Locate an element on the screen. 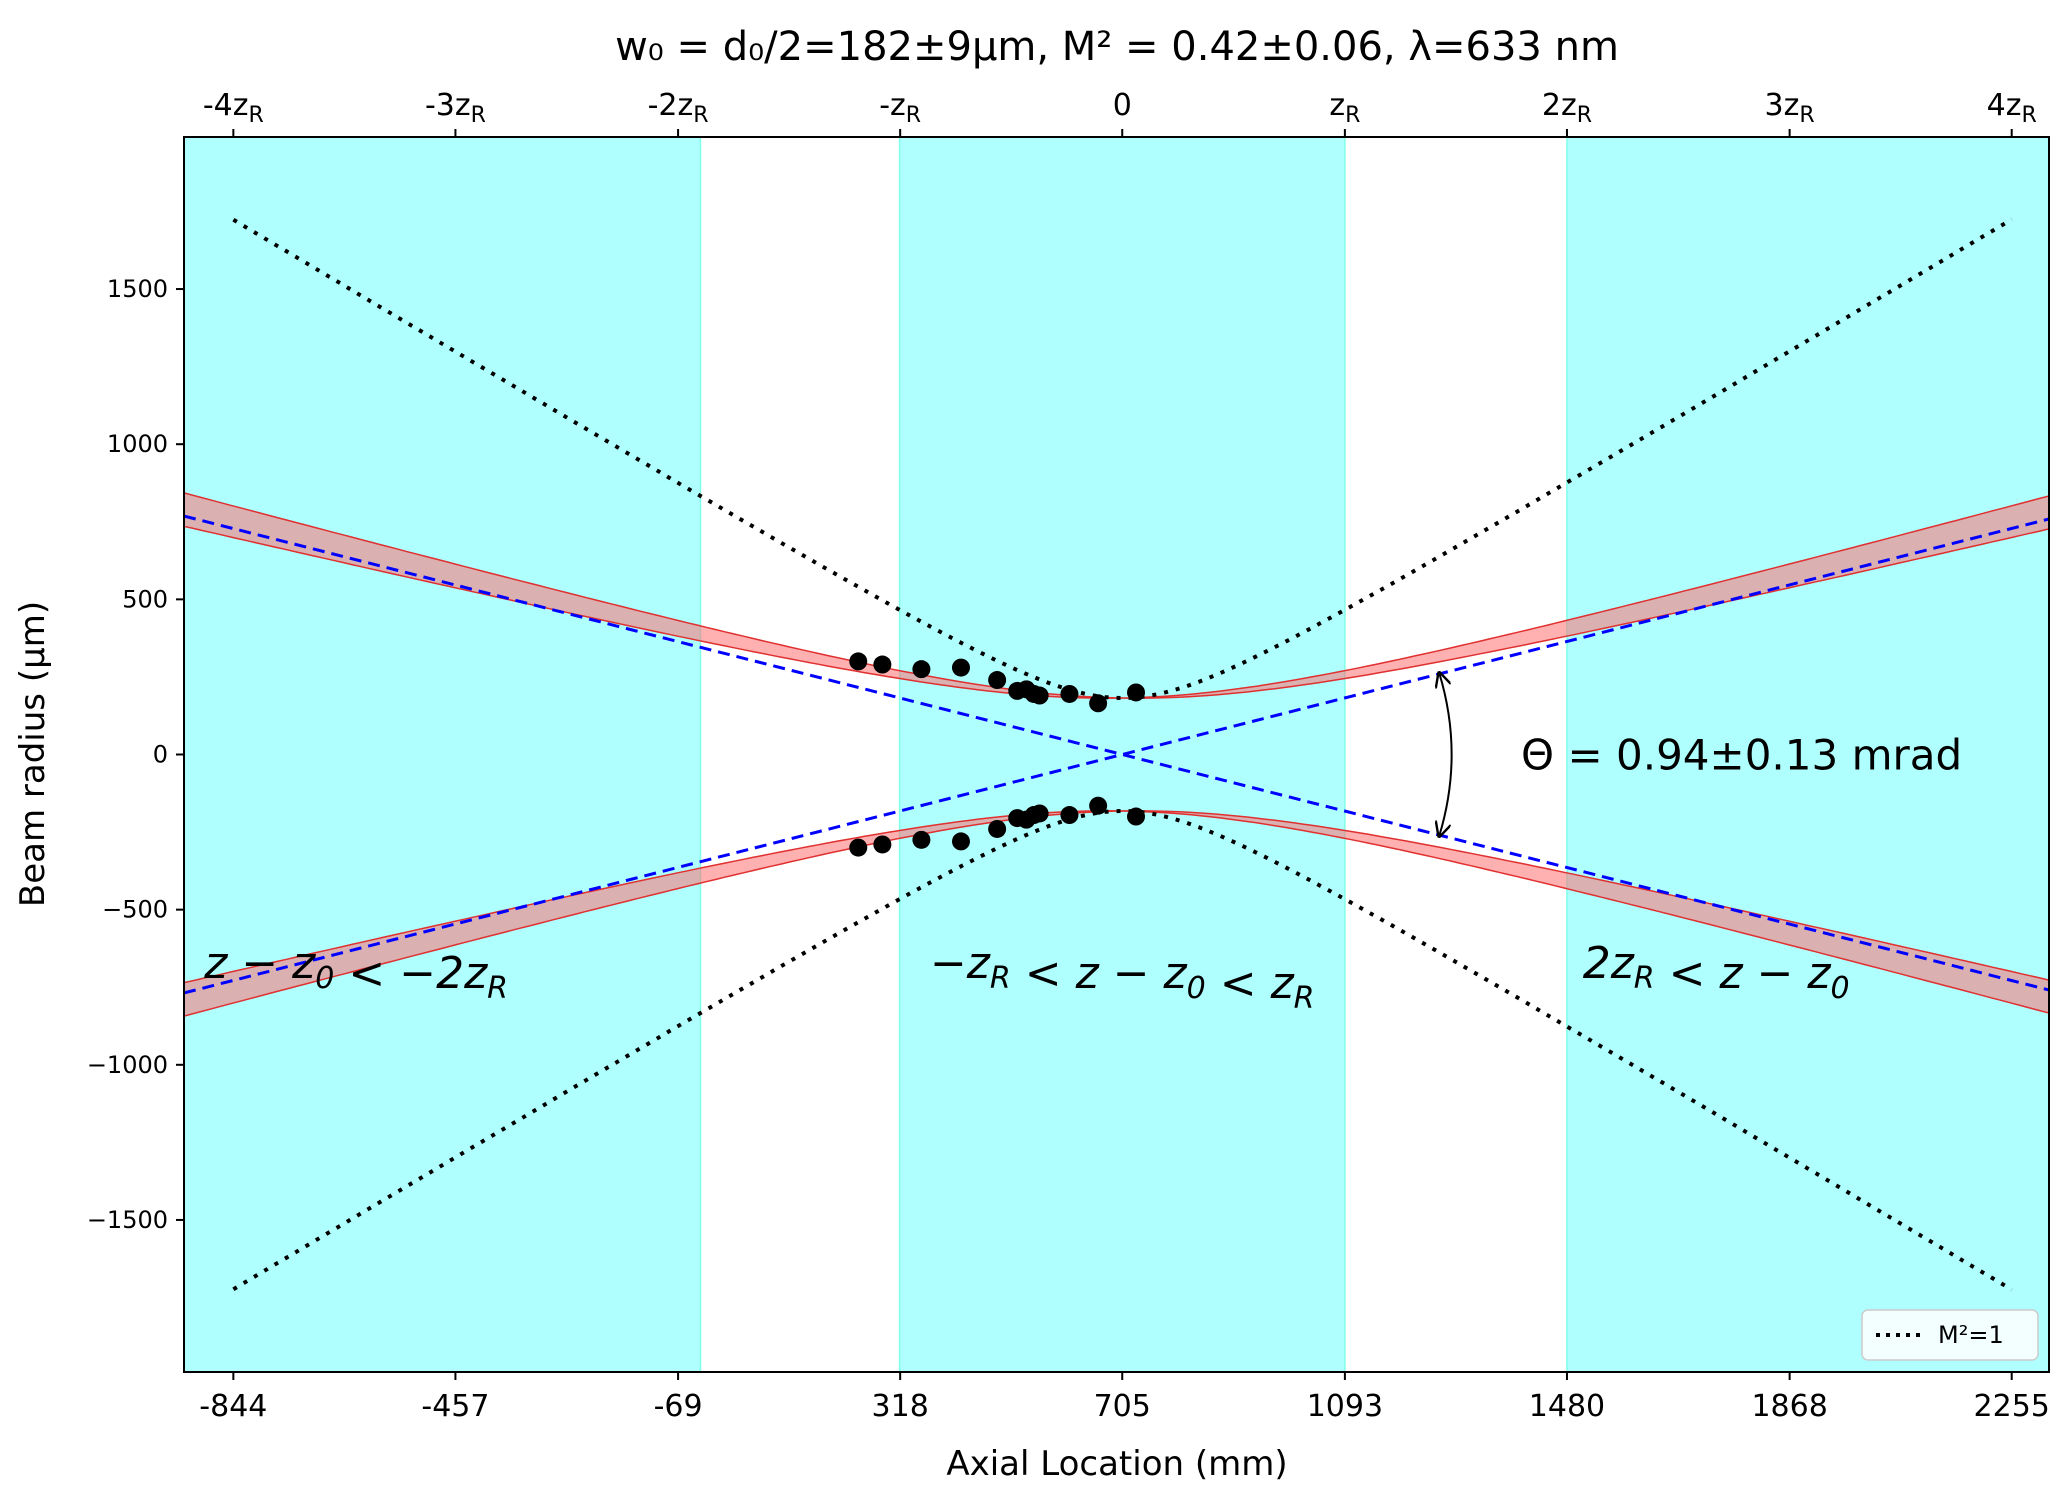  y-tick-label: 1000 is located at coordinates (137, 444).